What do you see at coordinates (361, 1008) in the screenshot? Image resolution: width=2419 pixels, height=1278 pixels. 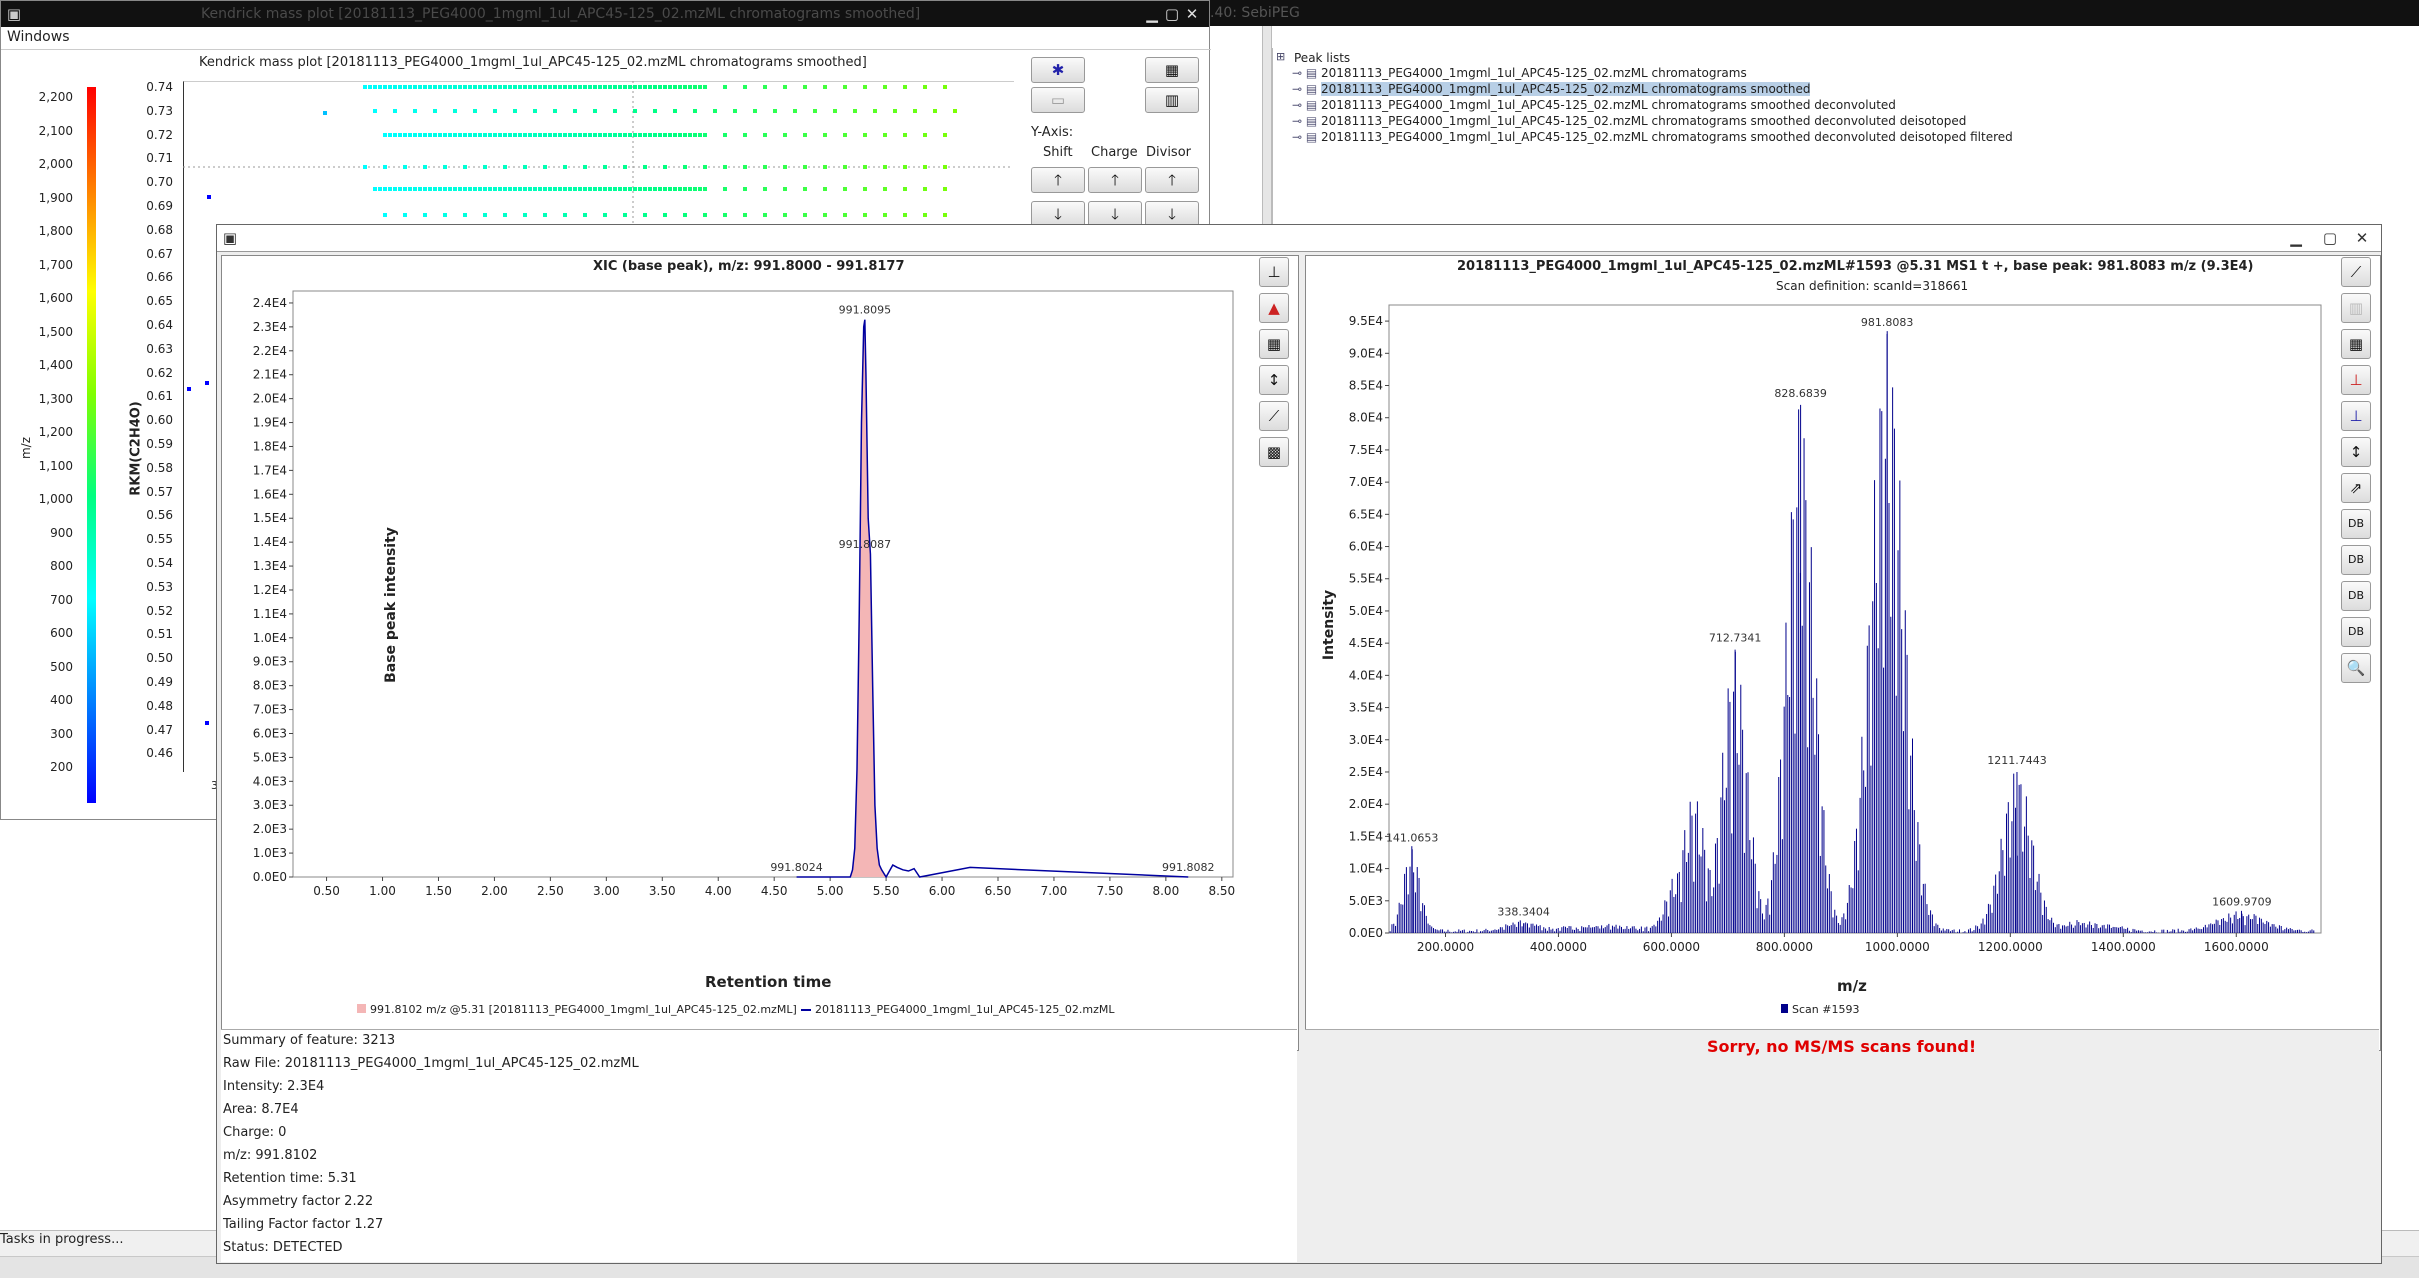 I see `xic-legend-feature-swatch` at bounding box center [361, 1008].